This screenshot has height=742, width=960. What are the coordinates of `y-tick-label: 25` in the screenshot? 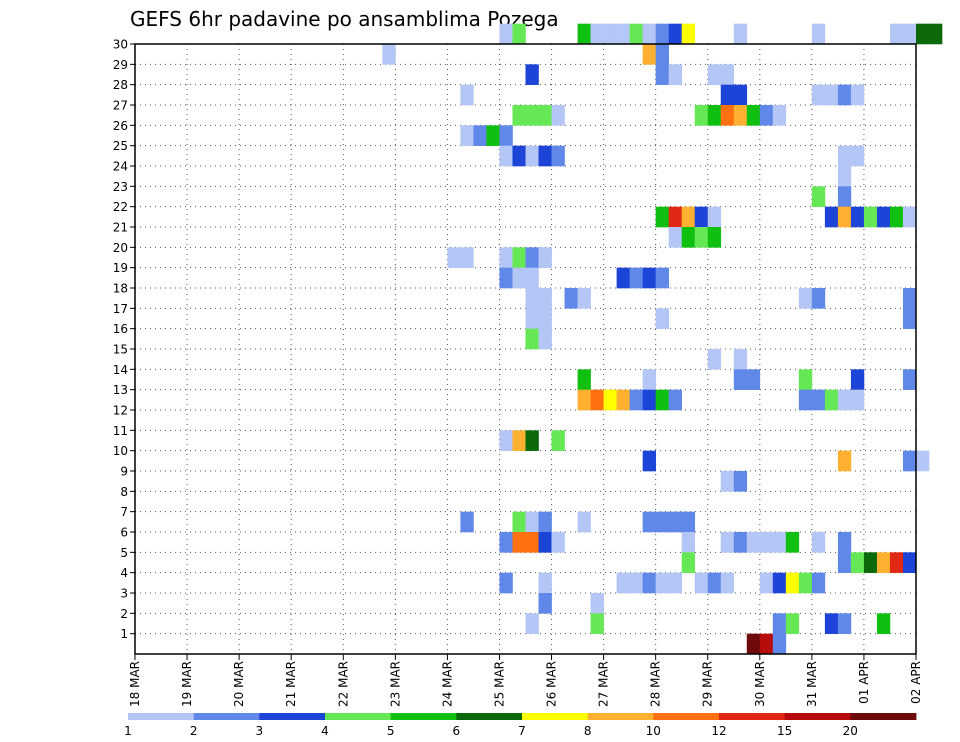 It's located at (120, 146).